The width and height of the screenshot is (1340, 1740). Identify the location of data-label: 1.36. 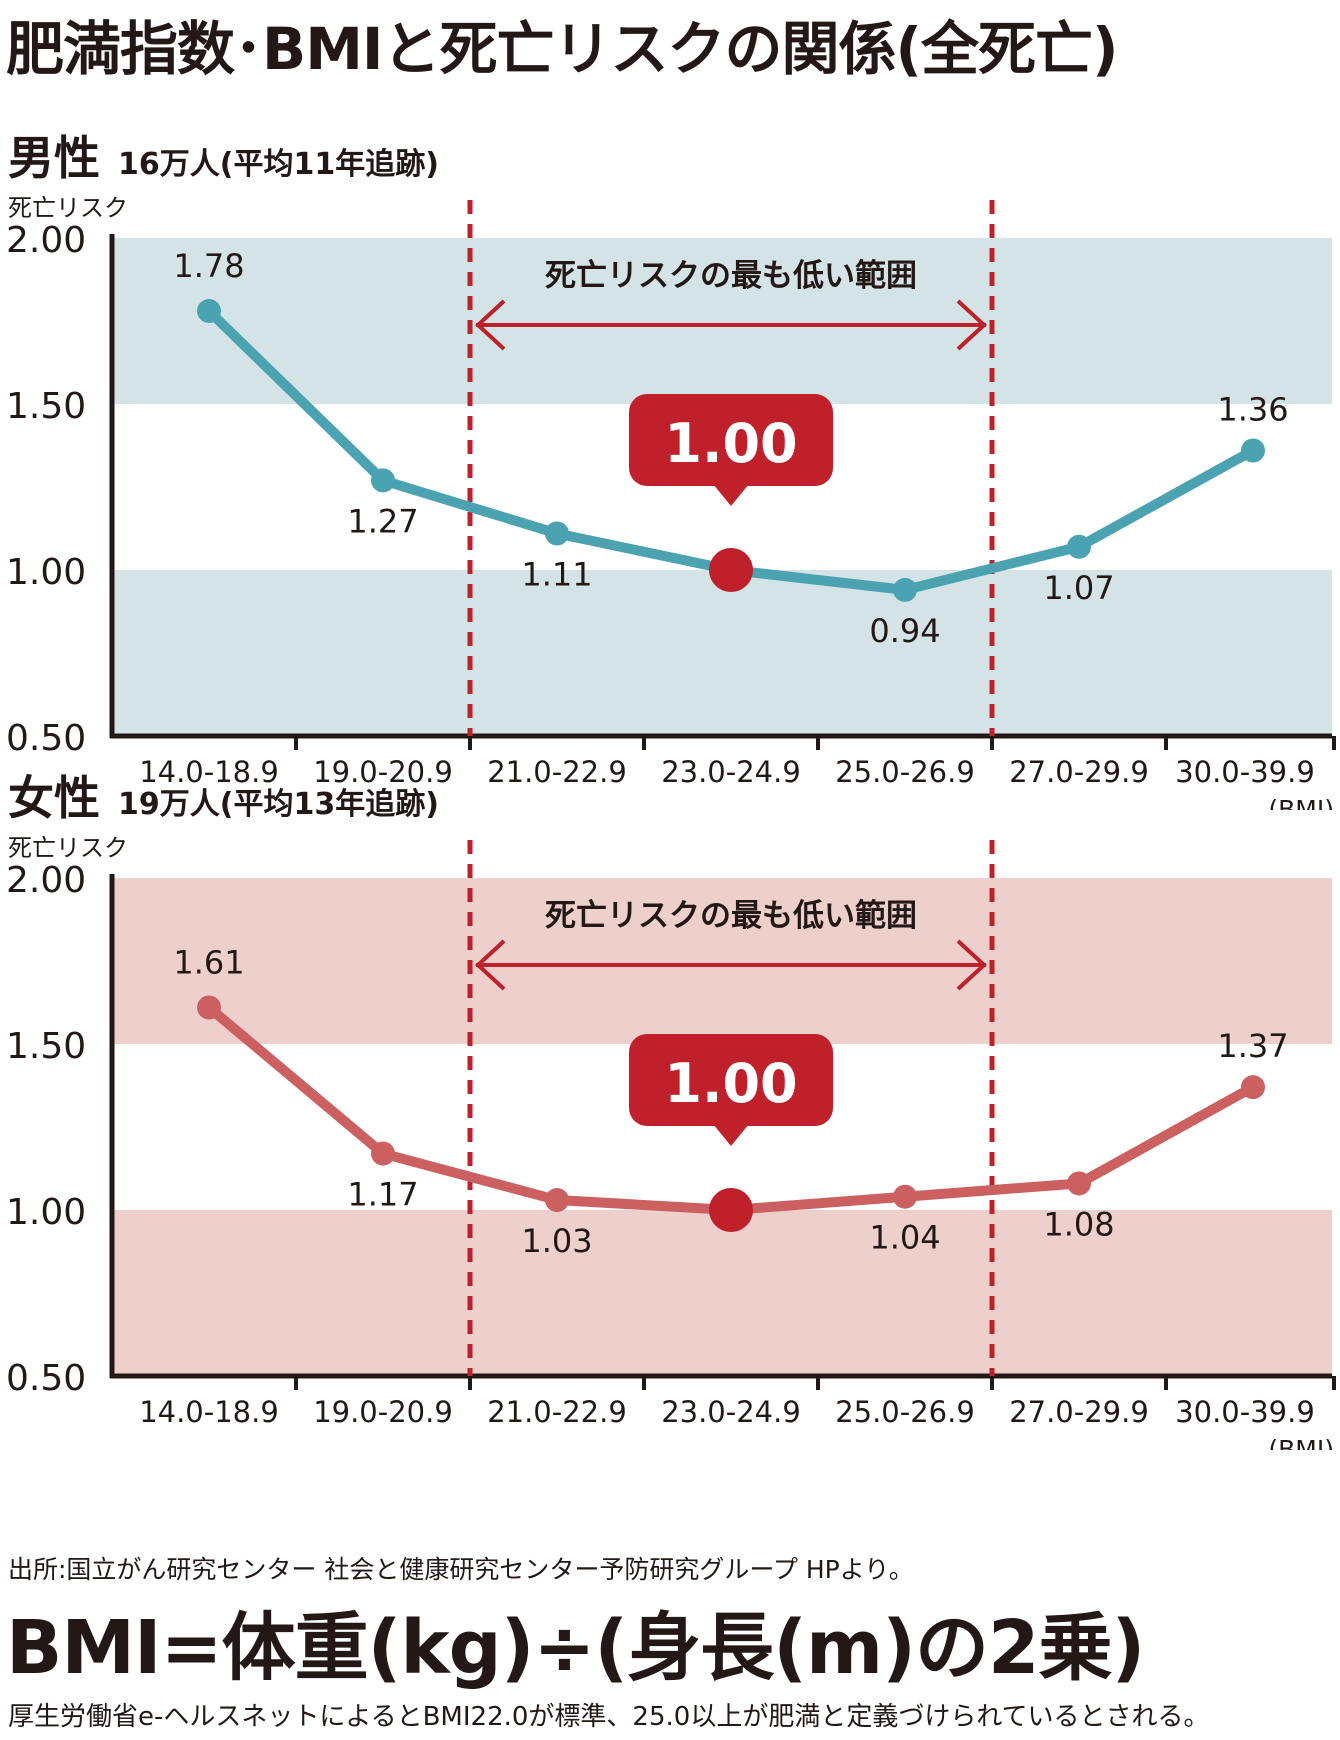
(1252, 409).